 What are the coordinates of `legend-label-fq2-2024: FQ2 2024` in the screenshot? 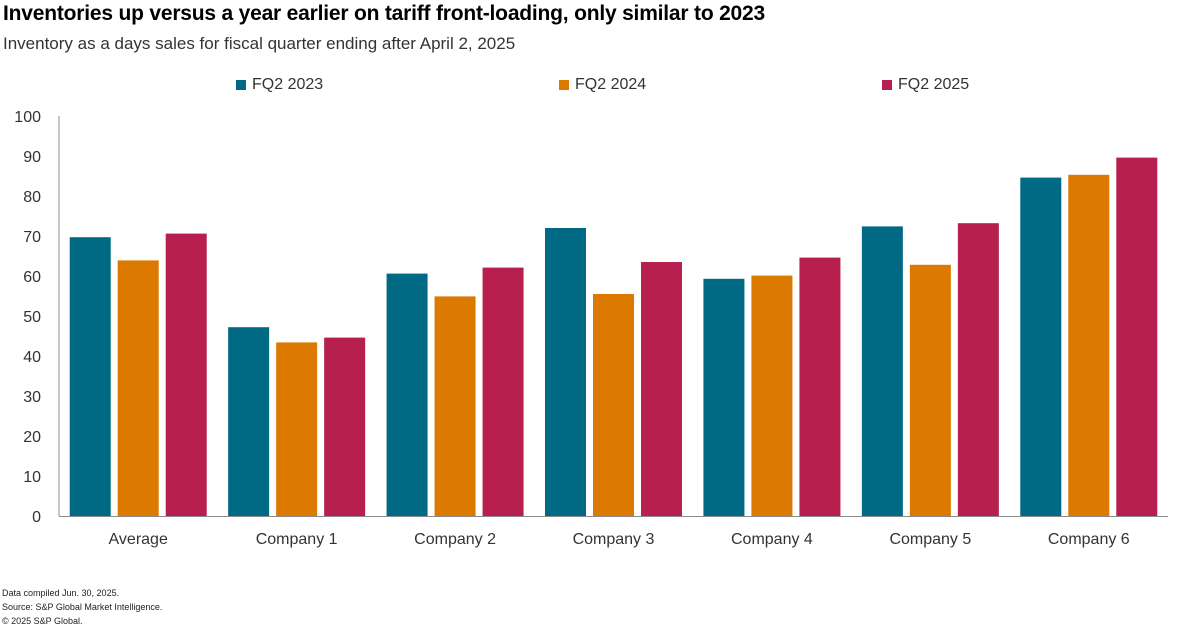 It's located at (611, 84).